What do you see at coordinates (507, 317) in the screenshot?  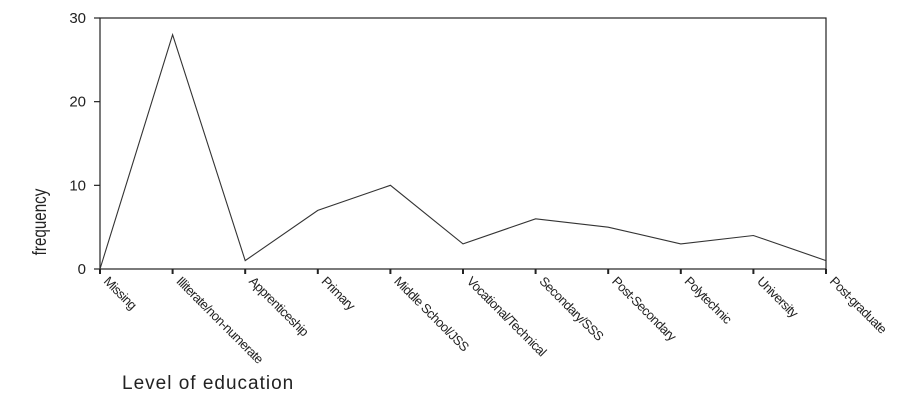 I see `x-tick-label: Vocational/Technical` at bounding box center [507, 317].